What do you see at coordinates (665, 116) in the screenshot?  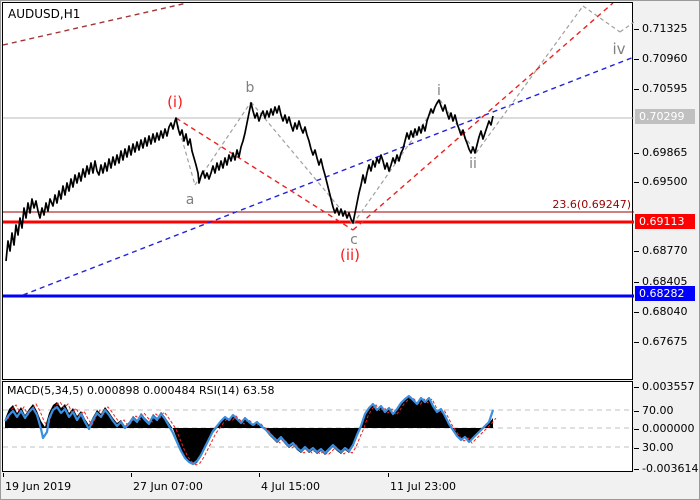 I see `current-price-box: 0.70299` at bounding box center [665, 116].